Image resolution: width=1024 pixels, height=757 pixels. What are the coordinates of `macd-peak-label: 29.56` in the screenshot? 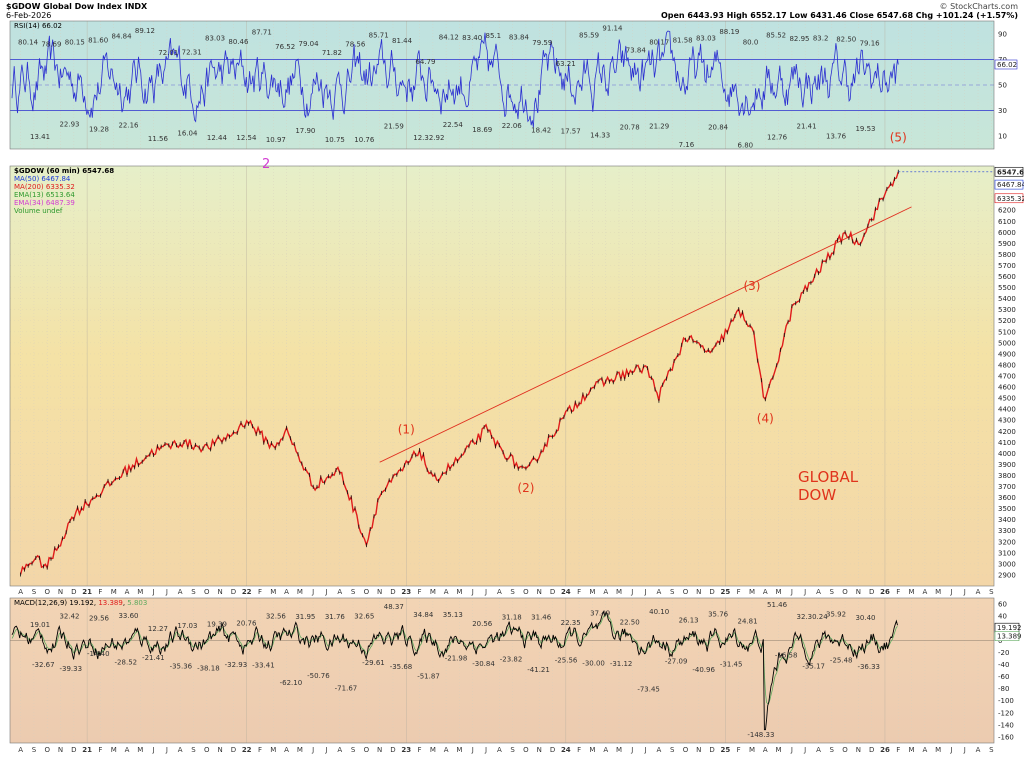 It's located at (99, 618).